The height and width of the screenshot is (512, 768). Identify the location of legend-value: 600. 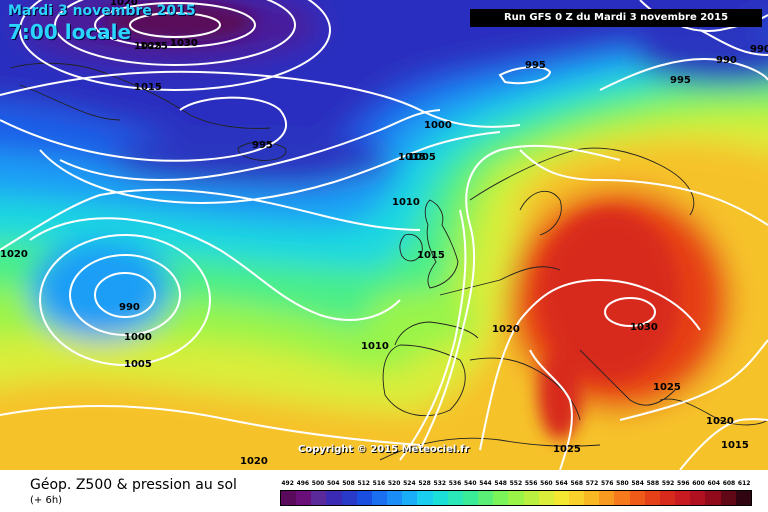
(698, 483).